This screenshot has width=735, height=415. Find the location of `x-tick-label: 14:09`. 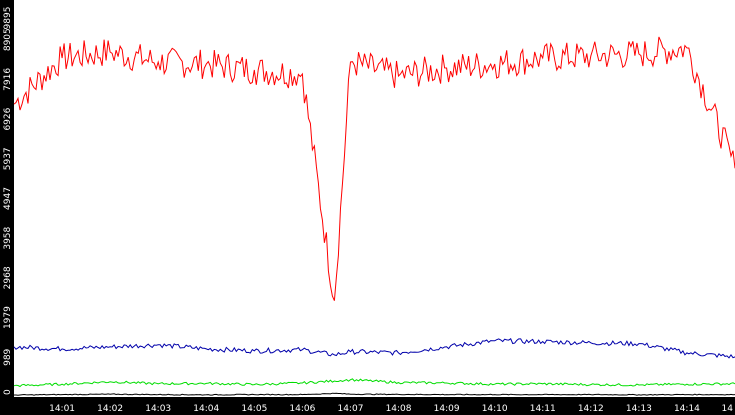

x-tick-label: 14:09 is located at coordinates (447, 409).